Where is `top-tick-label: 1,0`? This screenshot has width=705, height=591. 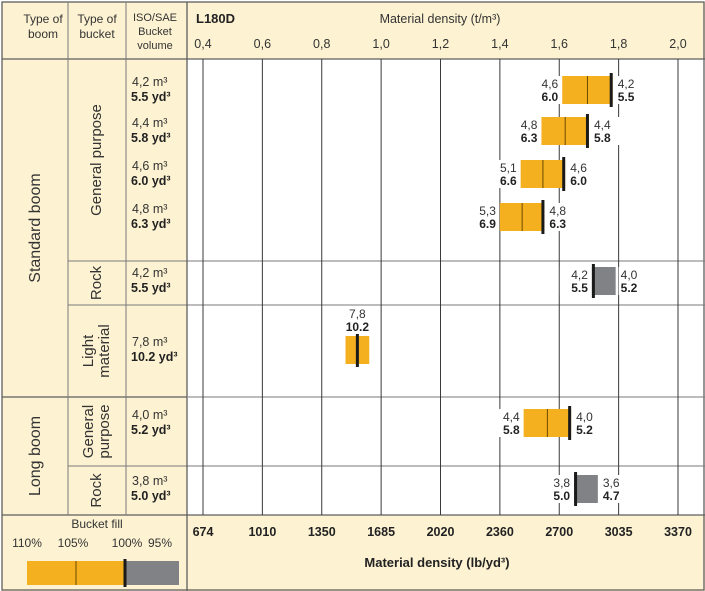 top-tick-label: 1,0 is located at coordinates (380, 44).